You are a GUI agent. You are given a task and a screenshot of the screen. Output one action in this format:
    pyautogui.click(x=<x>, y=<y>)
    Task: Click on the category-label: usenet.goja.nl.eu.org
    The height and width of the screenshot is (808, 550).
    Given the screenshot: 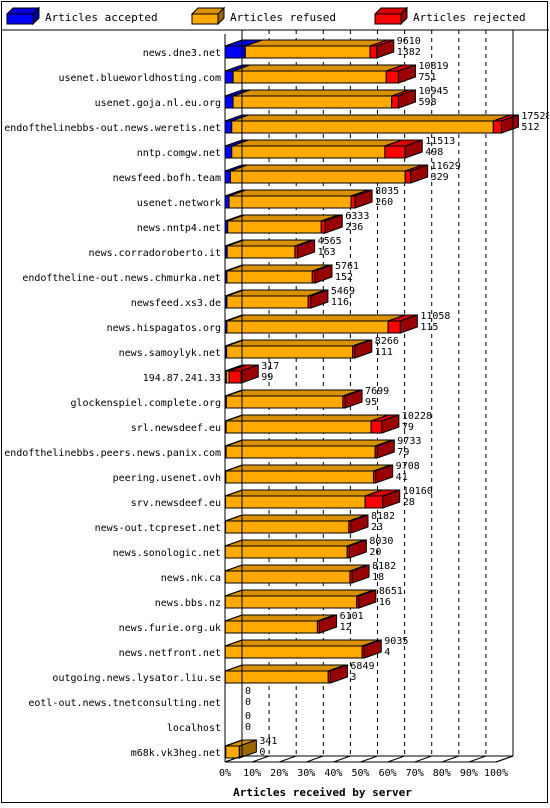 What is the action you would take?
    pyautogui.click(x=158, y=103)
    